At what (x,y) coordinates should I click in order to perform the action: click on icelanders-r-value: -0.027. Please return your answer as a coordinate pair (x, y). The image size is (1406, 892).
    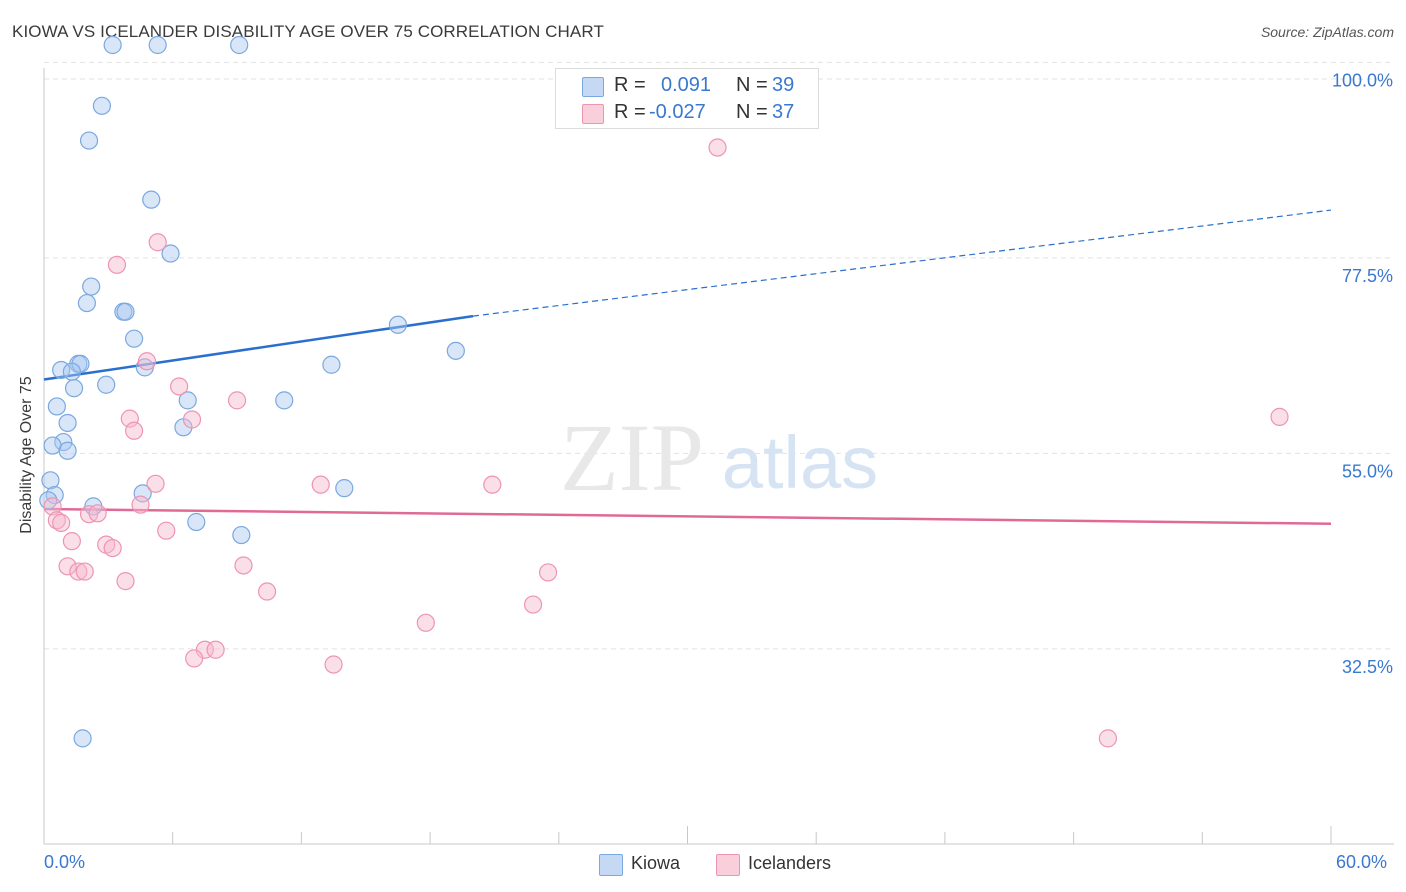
    Looking at the image, I should click on (677, 112).